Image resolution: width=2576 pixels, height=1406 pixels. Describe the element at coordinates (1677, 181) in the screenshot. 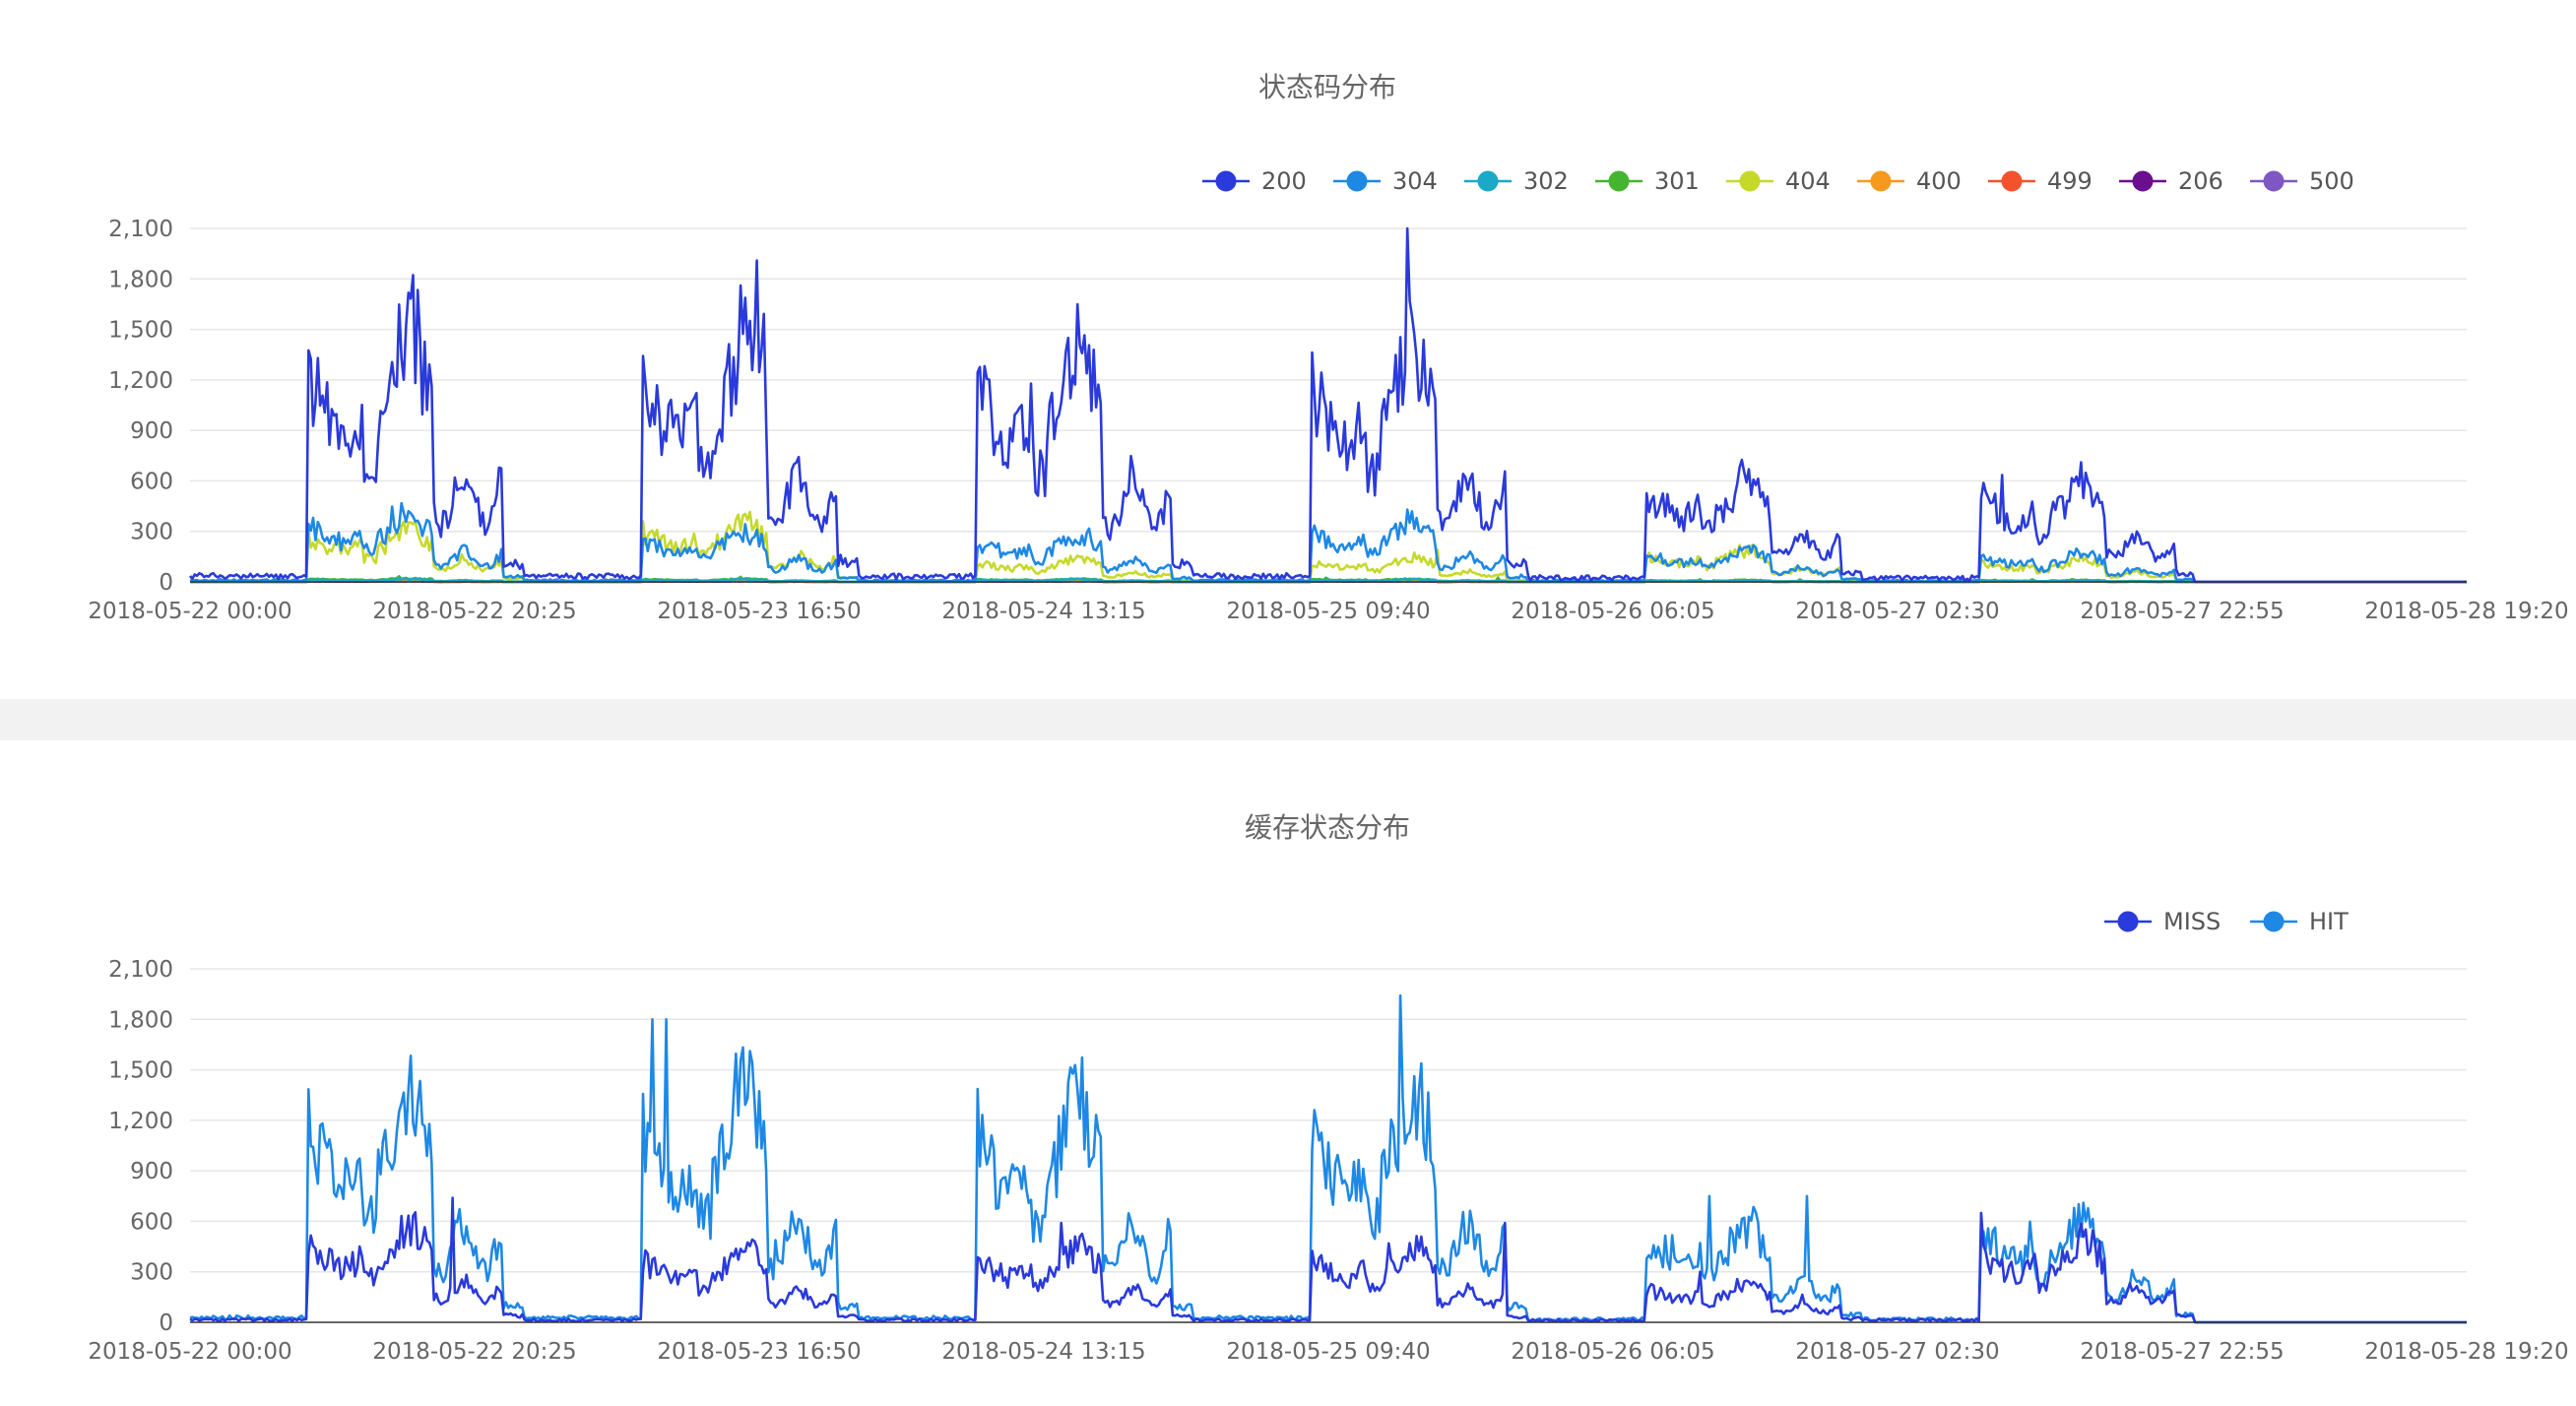

I see `legend-label: 301` at that location.